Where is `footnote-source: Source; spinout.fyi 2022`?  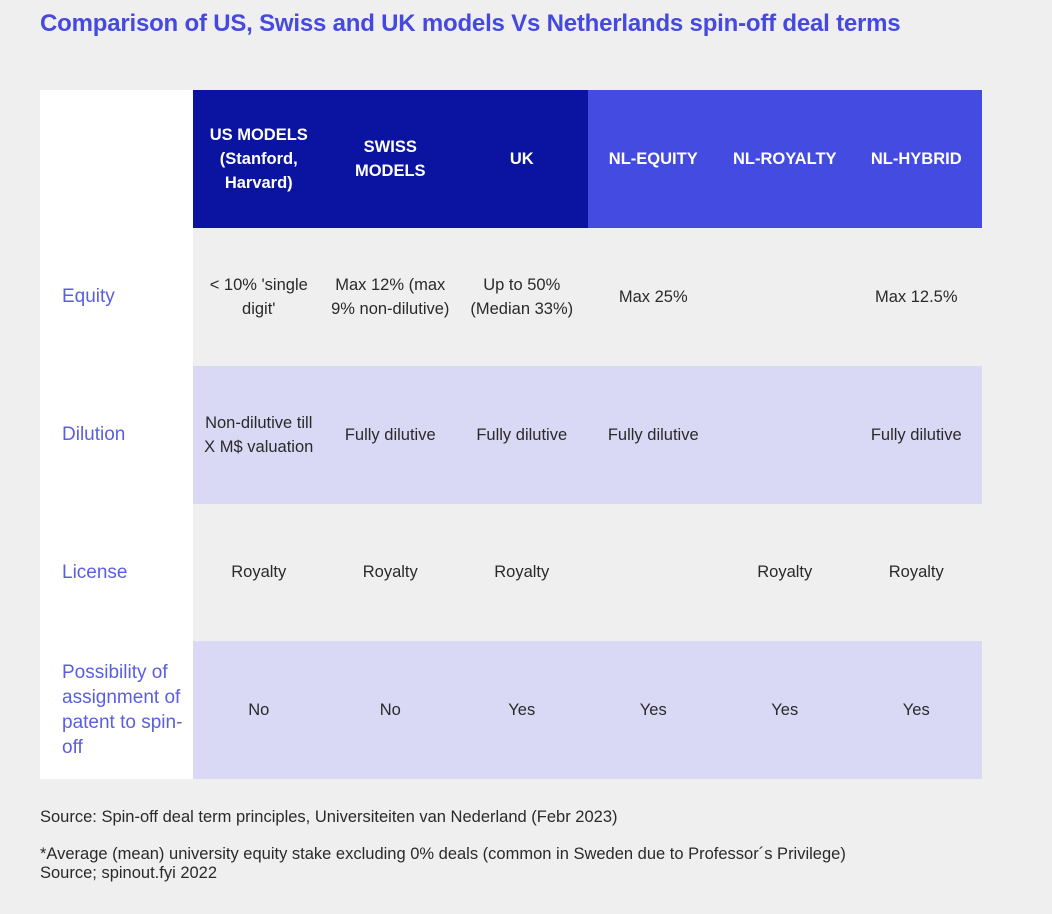
footnote-source: Source; spinout.fyi 2022 is located at coordinates (129, 873).